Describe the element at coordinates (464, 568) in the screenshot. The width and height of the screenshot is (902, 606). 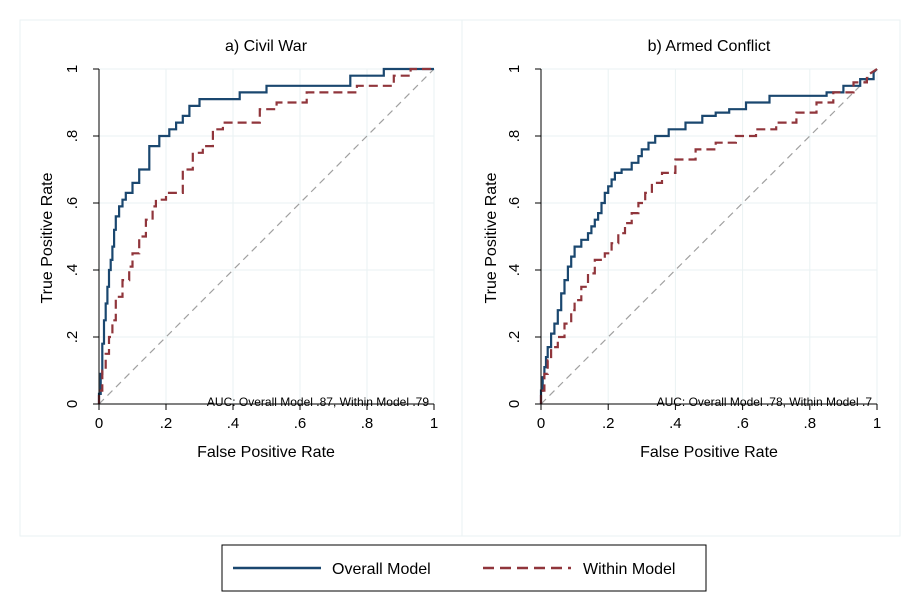
I see `legend: Overall Model Within Model` at that location.